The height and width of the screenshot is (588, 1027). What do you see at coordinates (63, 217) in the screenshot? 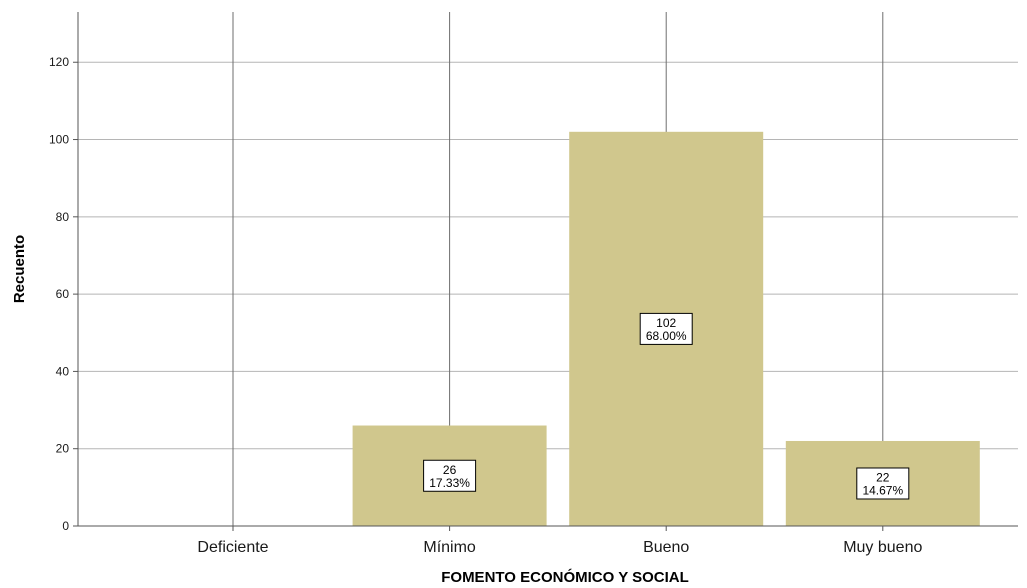
I see `y-tick-label: 80` at bounding box center [63, 217].